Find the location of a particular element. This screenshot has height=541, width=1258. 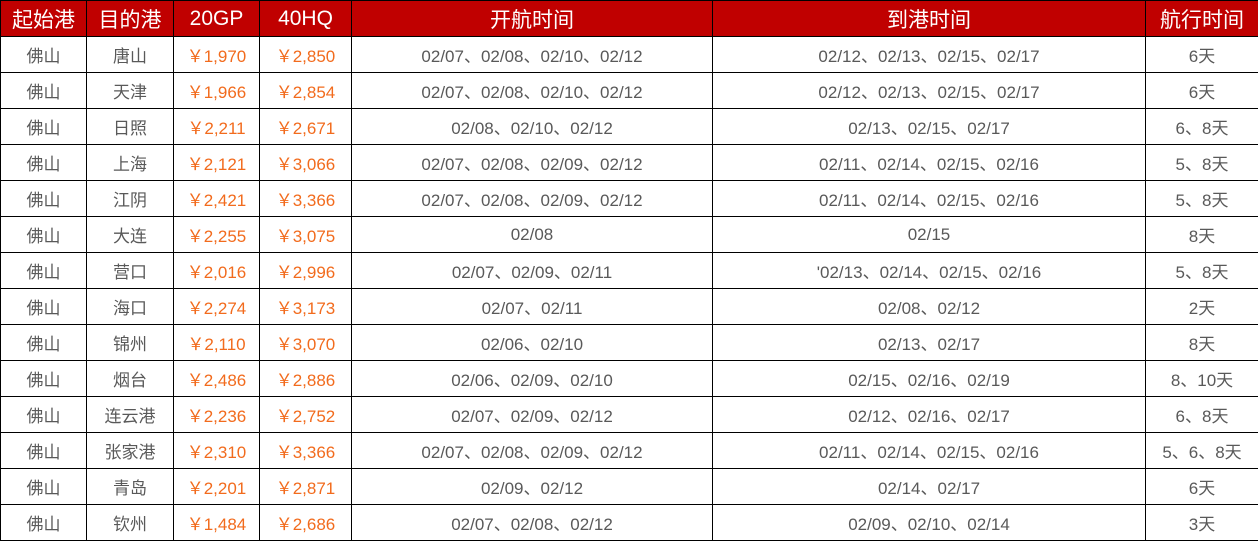

cell-price-20gp: ￥2,110 is located at coordinates (217, 343).